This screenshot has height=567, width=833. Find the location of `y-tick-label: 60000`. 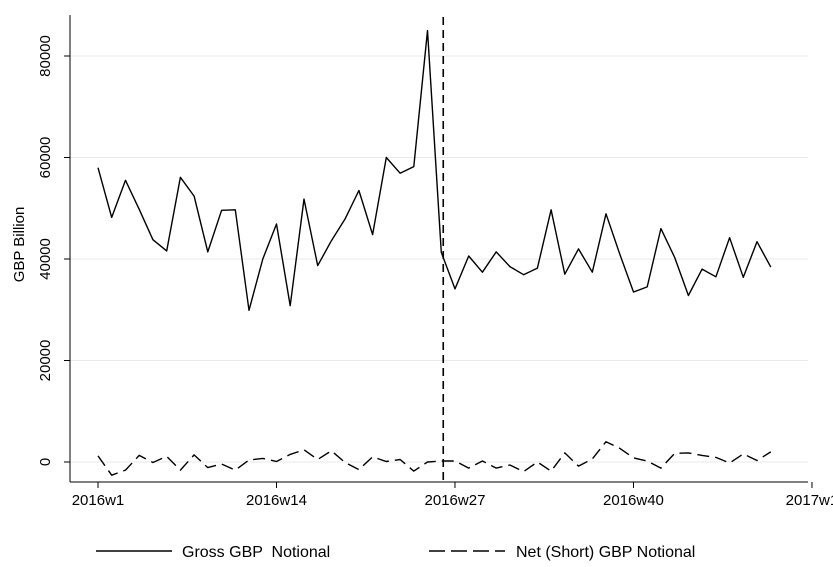

y-tick-label: 60000 is located at coordinates (45, 158).